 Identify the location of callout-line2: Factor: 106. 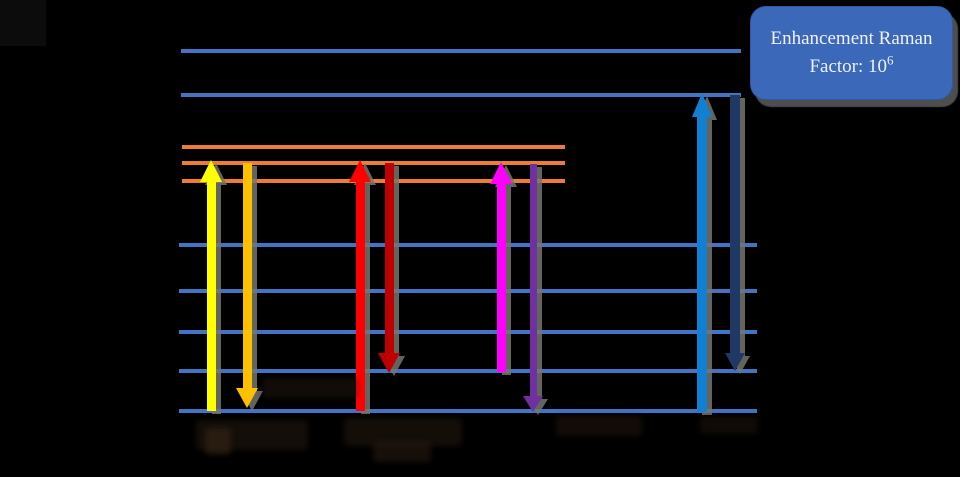
(851, 64).